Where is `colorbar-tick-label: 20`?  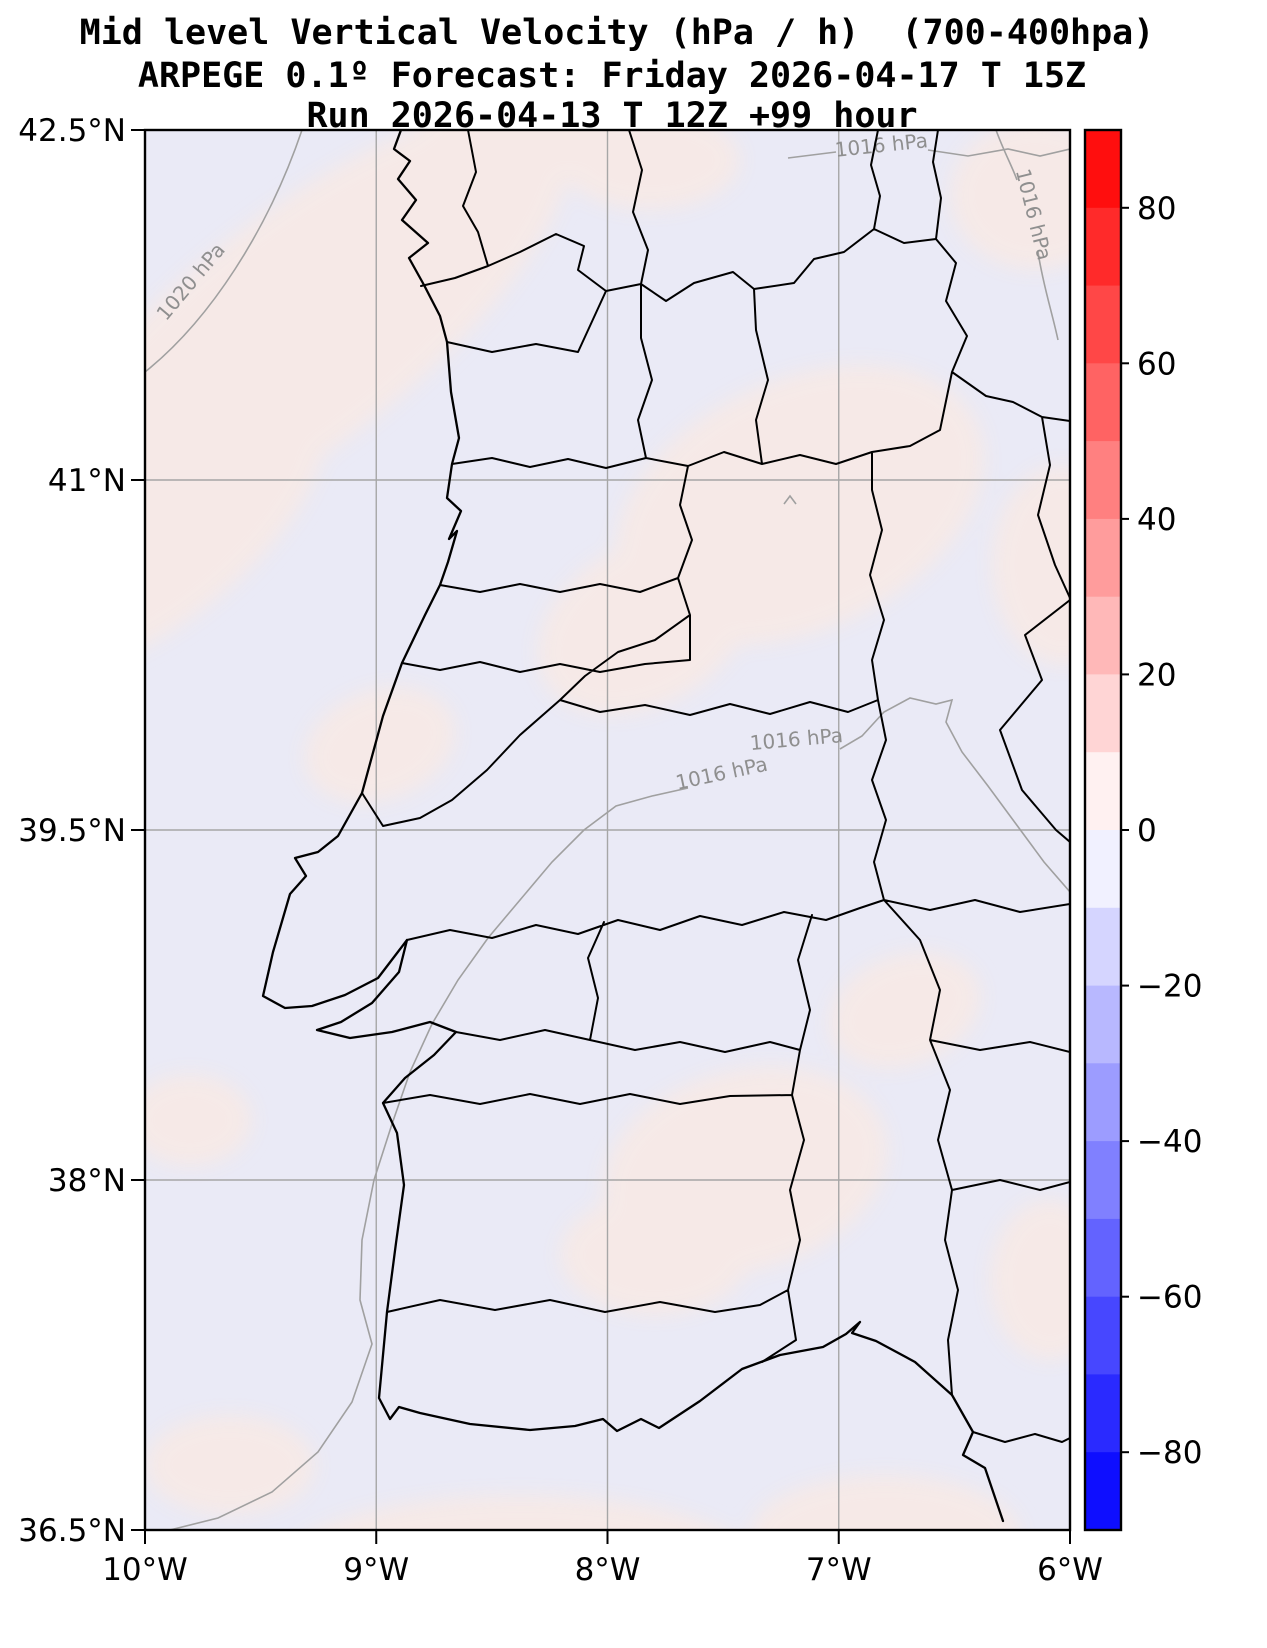 colorbar-tick-label: 20 is located at coordinates (1156, 675).